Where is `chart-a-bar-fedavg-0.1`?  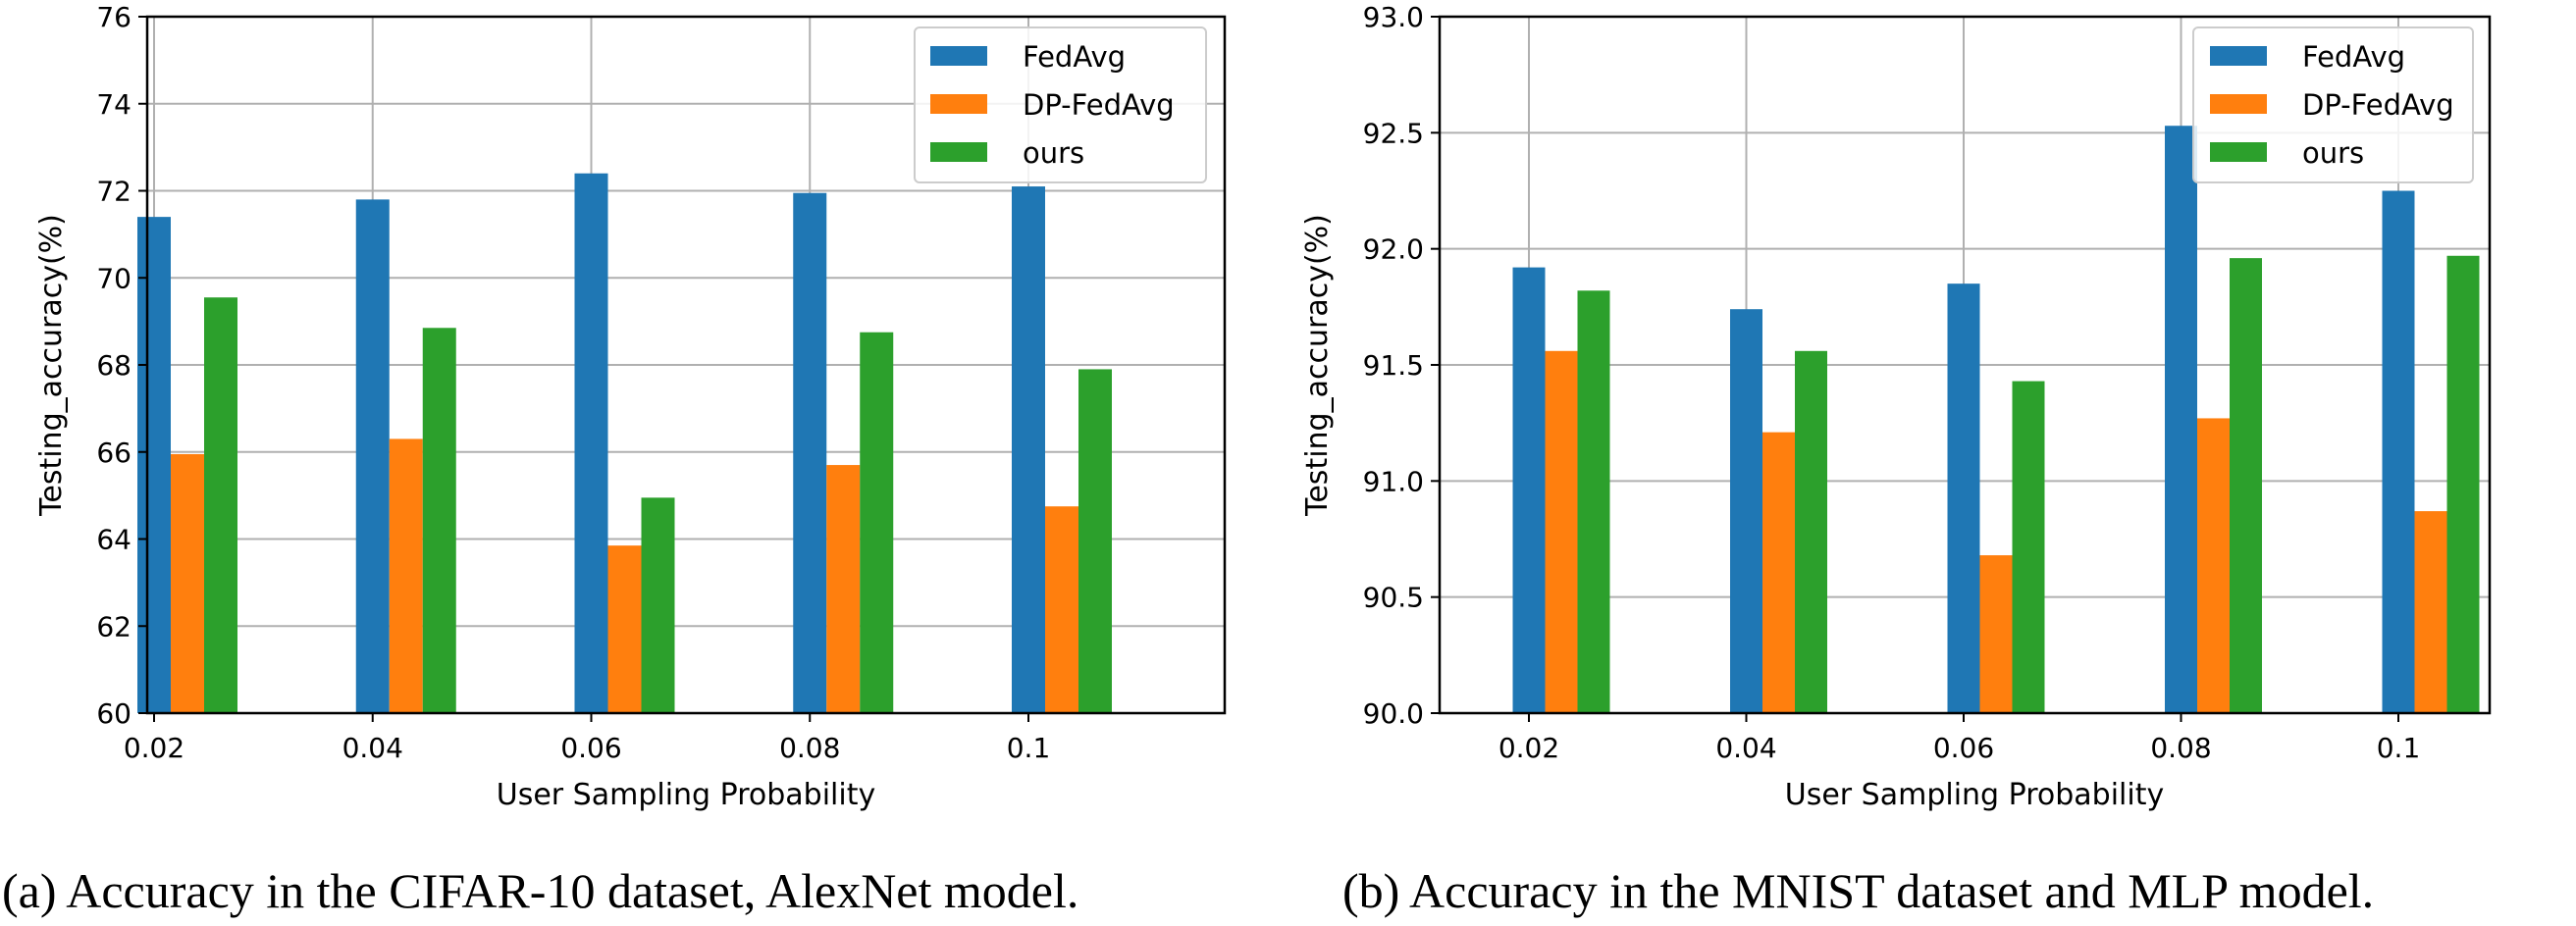
chart-a-bar-fedavg-0.1 is located at coordinates (1028, 449).